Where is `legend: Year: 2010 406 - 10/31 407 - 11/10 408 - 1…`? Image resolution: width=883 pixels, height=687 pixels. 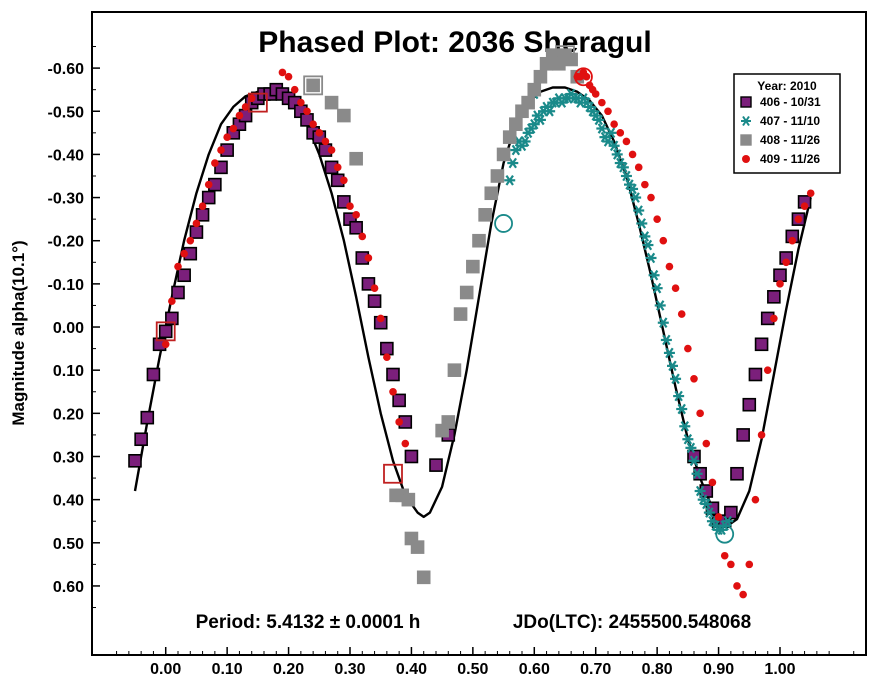
legend: Year: 2010 406 - 10/31 407 - 11/10 408 - 1… is located at coordinates (787, 123).